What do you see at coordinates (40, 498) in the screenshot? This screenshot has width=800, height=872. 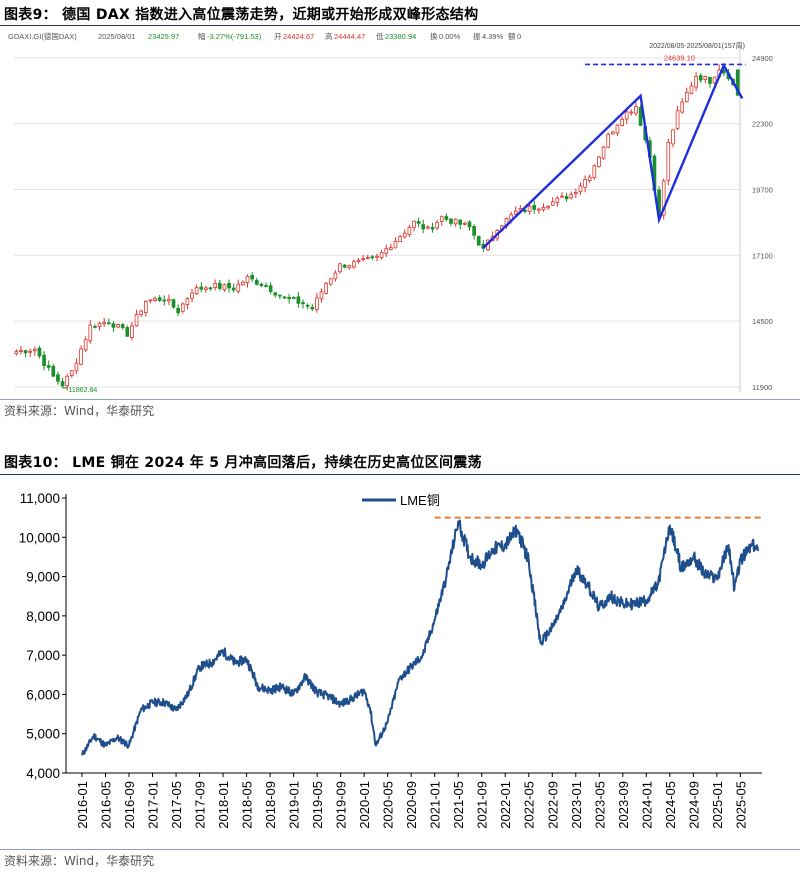 I see `y-tick-label: 11,000` at bounding box center [40, 498].